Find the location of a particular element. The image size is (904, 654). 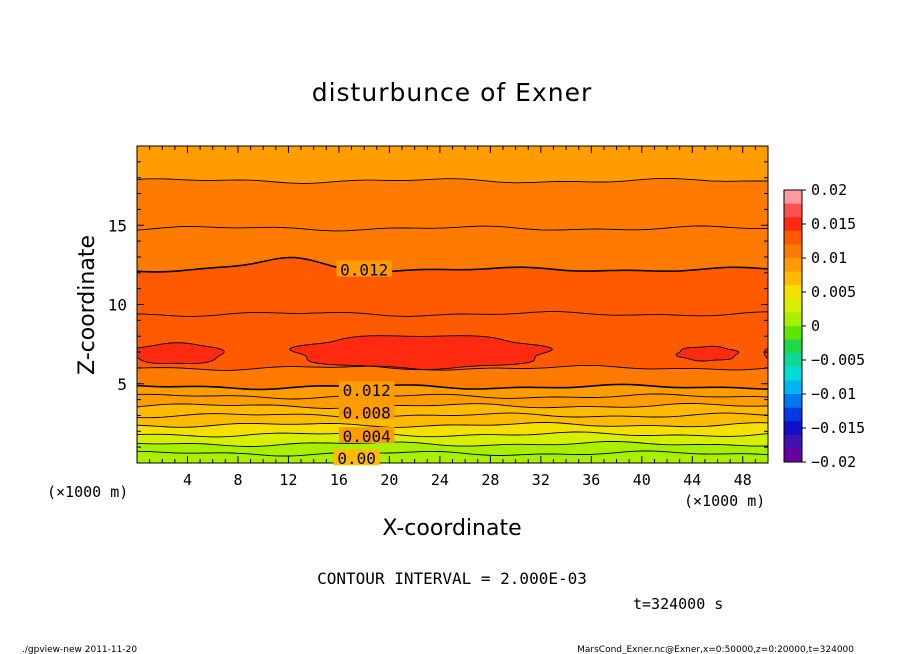

colorbar-tick-label: −0.02 is located at coordinates (833, 462).